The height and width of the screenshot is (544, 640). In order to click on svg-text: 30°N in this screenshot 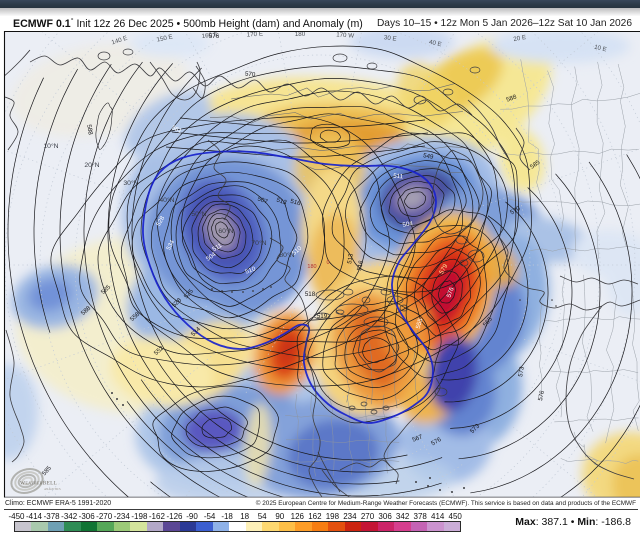, I will do `click(130, 183)`.